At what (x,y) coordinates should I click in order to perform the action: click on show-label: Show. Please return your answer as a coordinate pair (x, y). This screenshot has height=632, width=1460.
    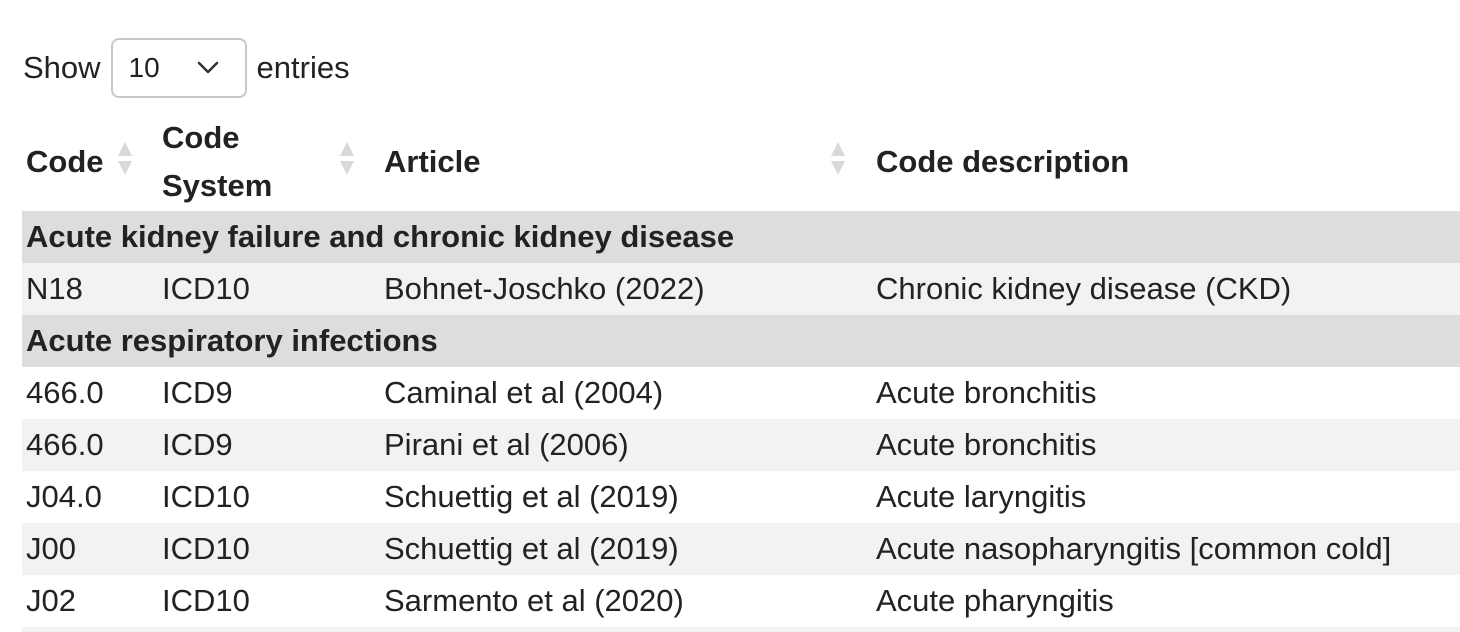
    Looking at the image, I should click on (62, 67).